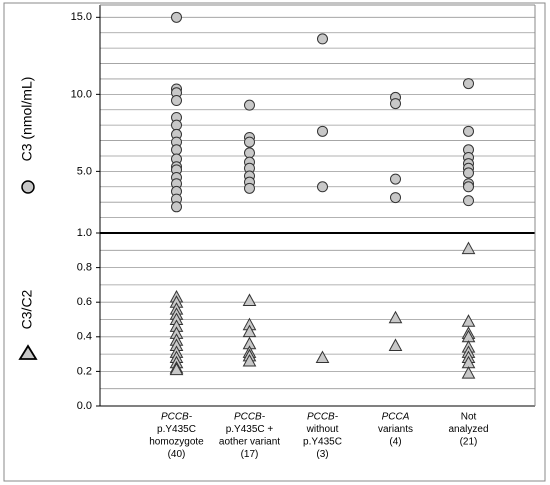 This screenshot has height=485, width=550. What do you see at coordinates (468, 429) in the screenshot?
I see `x-tick-label: analyzed` at bounding box center [468, 429].